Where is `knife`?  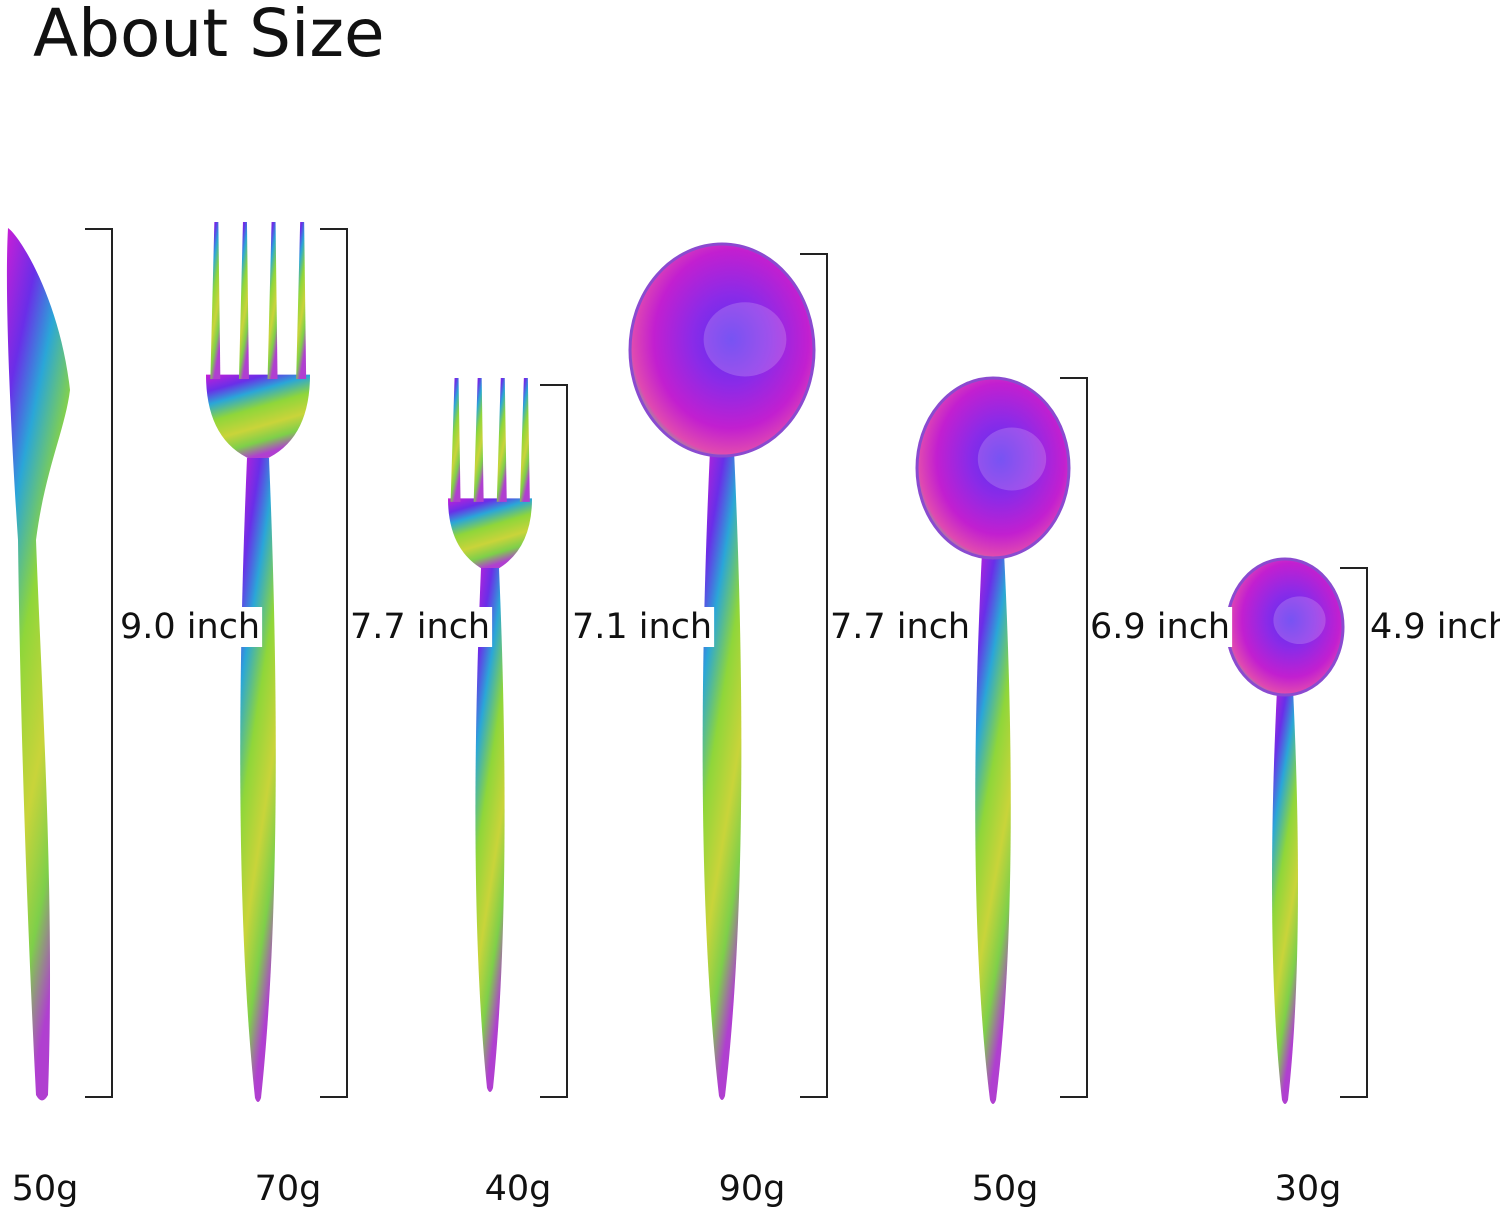
knife is located at coordinates (38, 664).